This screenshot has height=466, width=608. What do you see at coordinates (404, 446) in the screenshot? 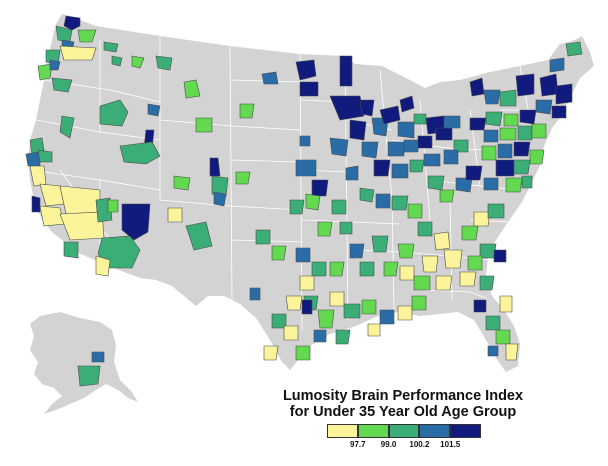
I see `legend-tick-labels: 97.7 99.0 100.2 101.5` at bounding box center [404, 446].